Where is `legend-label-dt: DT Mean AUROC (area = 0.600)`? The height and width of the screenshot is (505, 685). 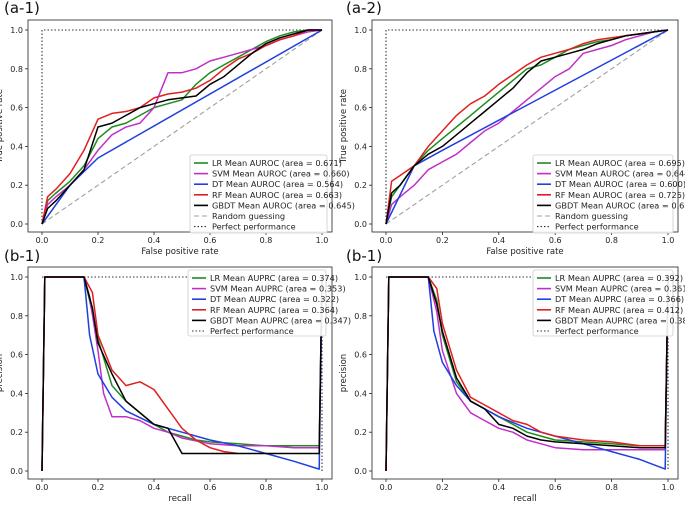
legend-label-dt: DT Mean AUROC (area = 0.600) is located at coordinates (620, 184).